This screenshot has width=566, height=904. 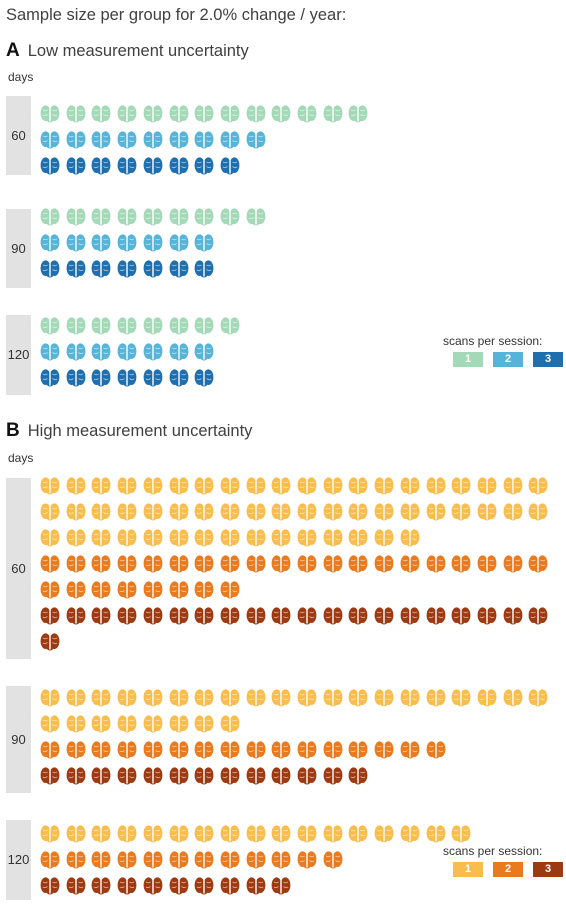 I want to click on days-axis-label: days, so click(x=21, y=458).